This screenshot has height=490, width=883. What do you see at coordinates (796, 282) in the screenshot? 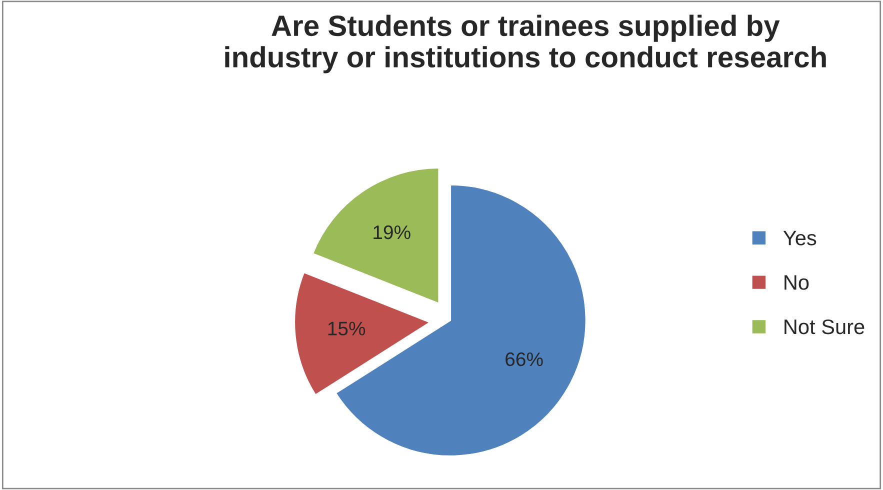
I see `legend-label: No` at bounding box center [796, 282].